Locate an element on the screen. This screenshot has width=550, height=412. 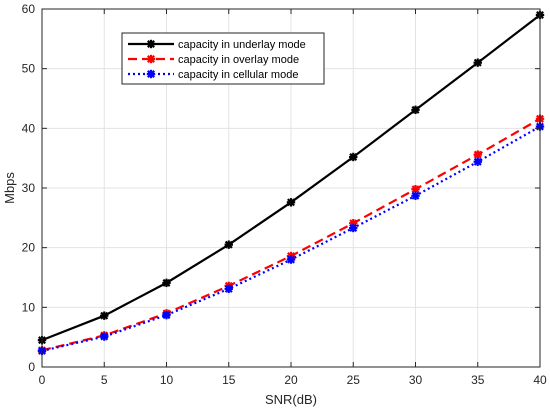
legend-box is located at coordinates (223, 58).